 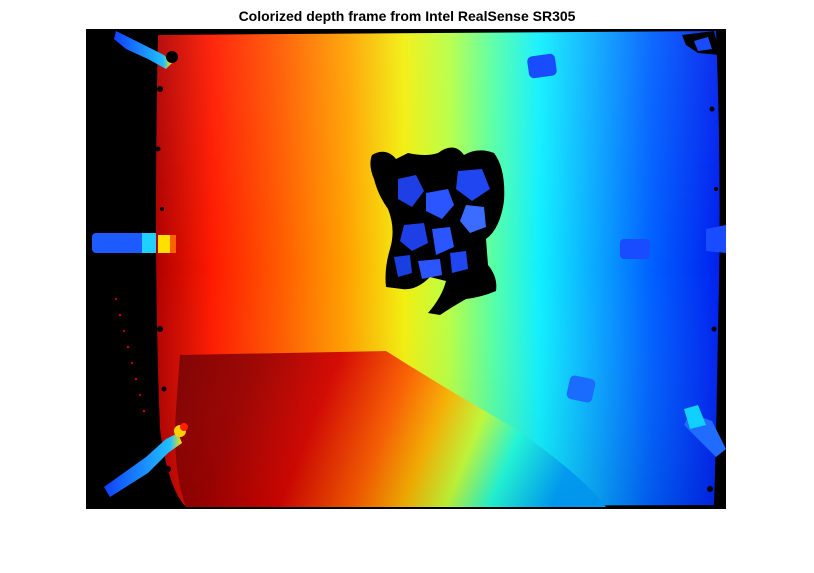 I want to click on marker-block-bottom, so click(x=581, y=389).